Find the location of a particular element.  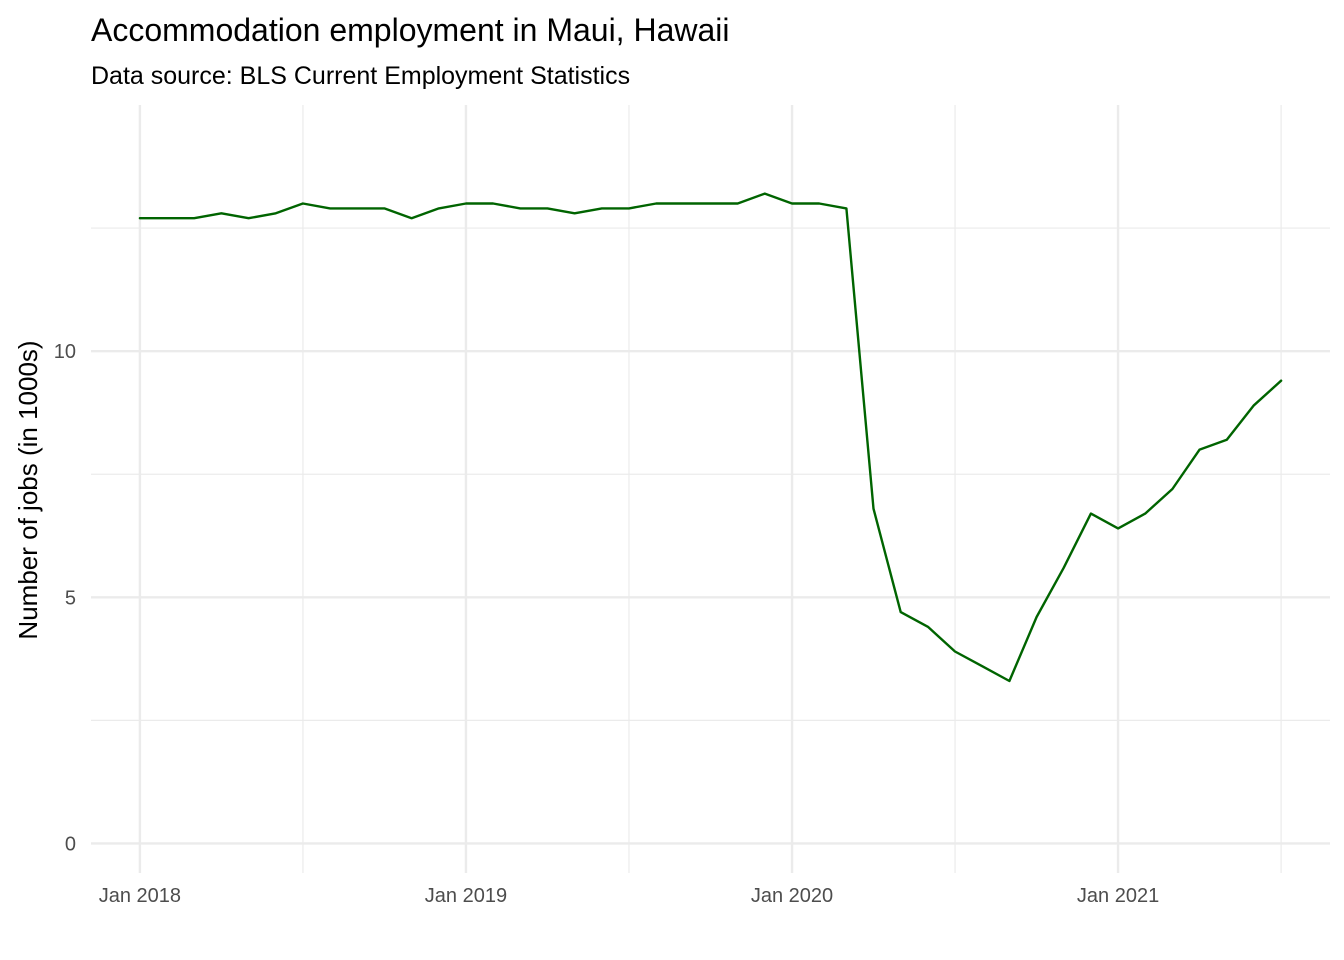

x-tick-label: Jan 2019 is located at coordinates (466, 896).